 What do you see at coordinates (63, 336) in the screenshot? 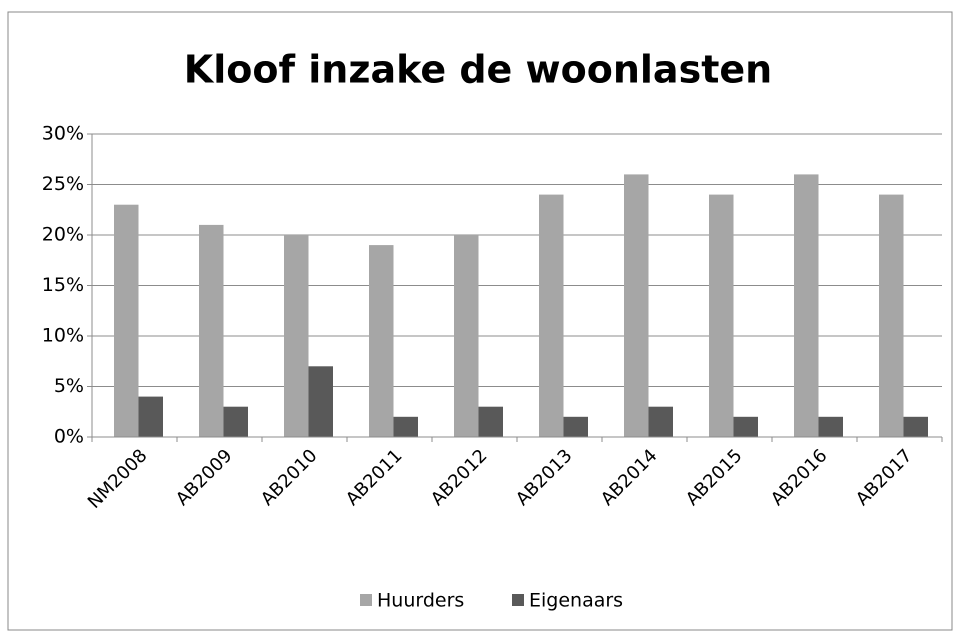
I see `y-tick-label: 10%` at bounding box center [63, 336].